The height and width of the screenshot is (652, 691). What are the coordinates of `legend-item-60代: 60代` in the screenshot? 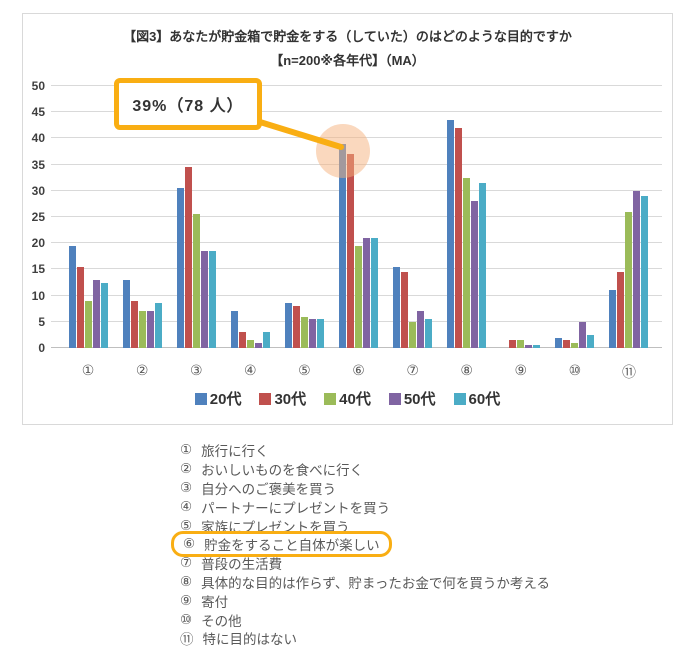 It's located at (477, 398).